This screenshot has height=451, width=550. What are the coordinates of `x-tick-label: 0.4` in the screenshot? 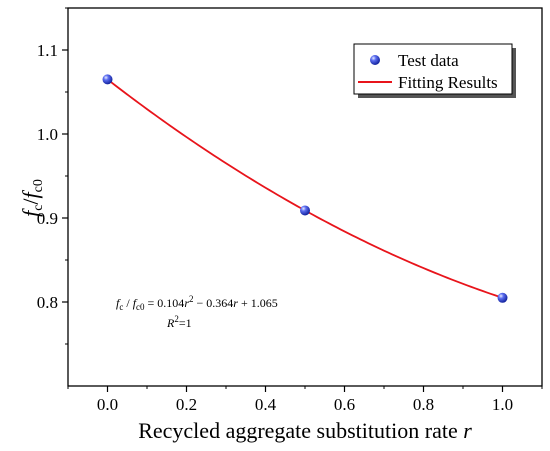 It's located at (266, 404).